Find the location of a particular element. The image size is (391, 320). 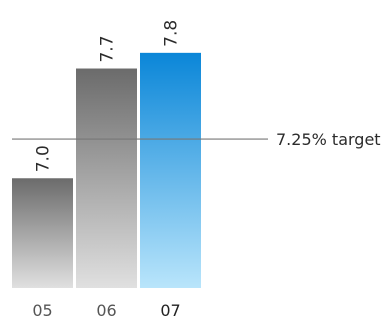

value-label-05: 7.0 is located at coordinates (44, 158).